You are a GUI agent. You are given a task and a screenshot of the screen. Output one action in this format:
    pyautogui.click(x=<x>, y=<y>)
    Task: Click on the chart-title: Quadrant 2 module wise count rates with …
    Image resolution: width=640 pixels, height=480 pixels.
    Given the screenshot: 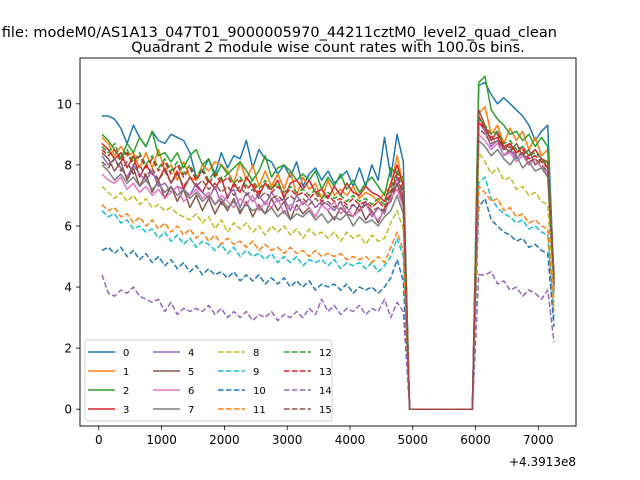 What is the action you would take?
    pyautogui.click(x=328, y=48)
    